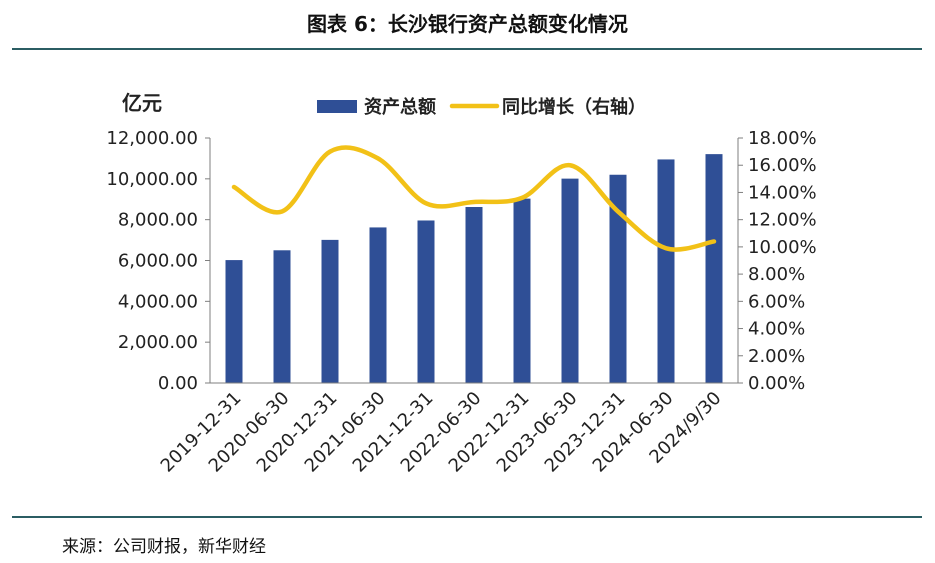  I want to click on line-series, so click(474, 198).